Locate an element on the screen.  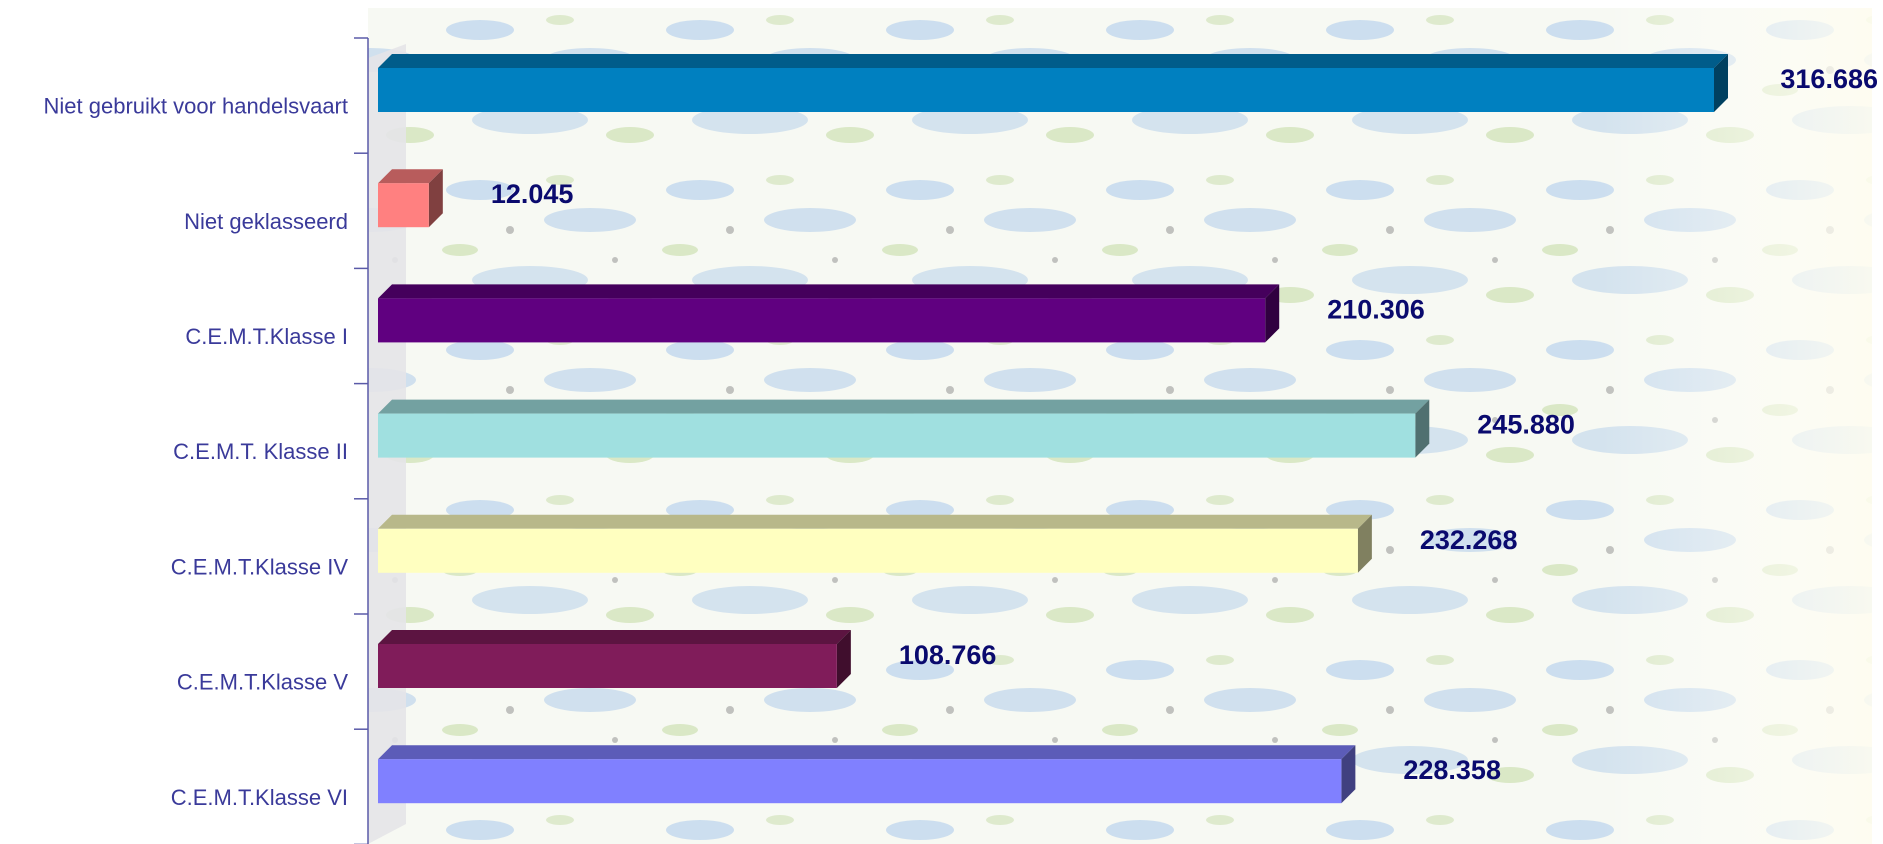
category-label: Niet geklasseerd is located at coordinates (266, 221).